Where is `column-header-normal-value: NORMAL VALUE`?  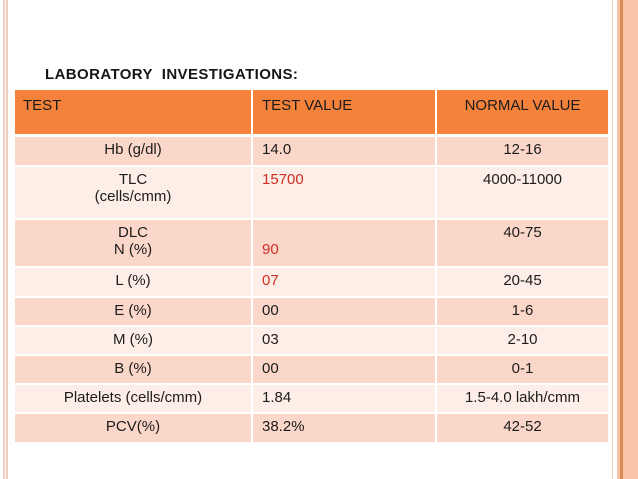 column-header-normal-value: NORMAL VALUE is located at coordinates (522, 112).